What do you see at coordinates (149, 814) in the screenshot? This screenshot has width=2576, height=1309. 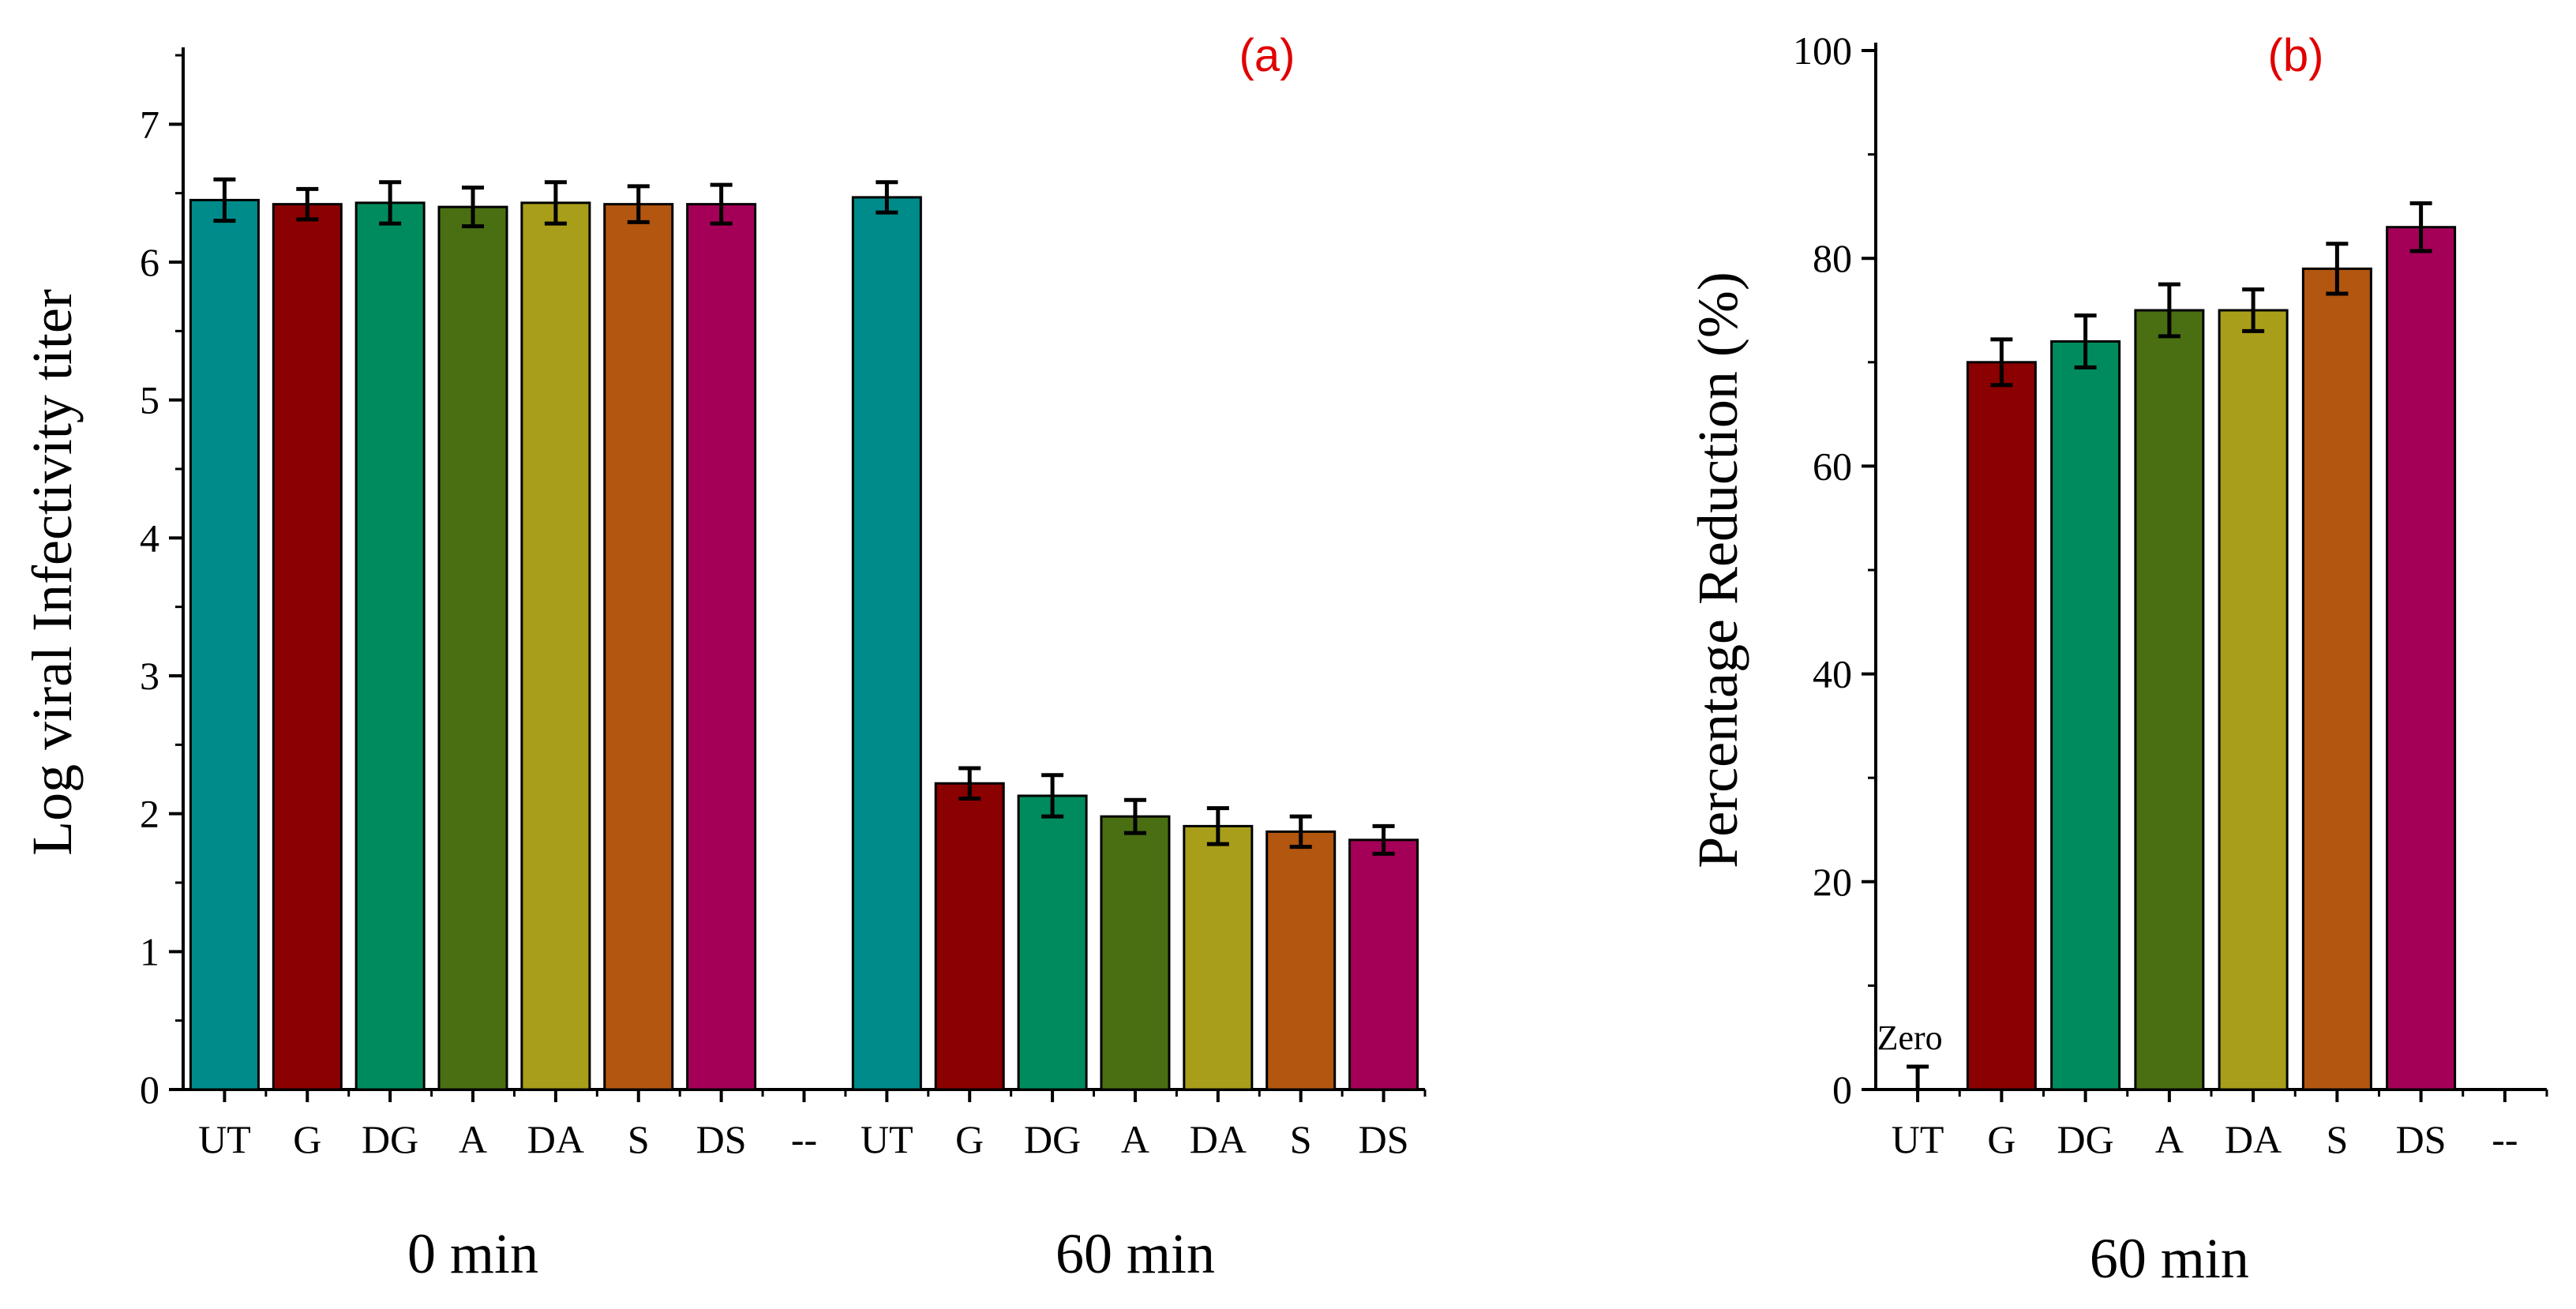 I see `y-tick-label: 2` at bounding box center [149, 814].